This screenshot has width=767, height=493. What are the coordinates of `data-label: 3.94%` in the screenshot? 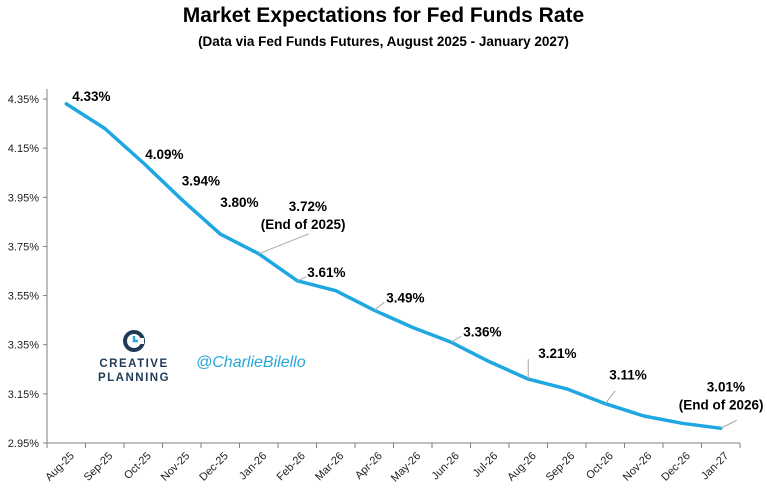 It's located at (201, 181).